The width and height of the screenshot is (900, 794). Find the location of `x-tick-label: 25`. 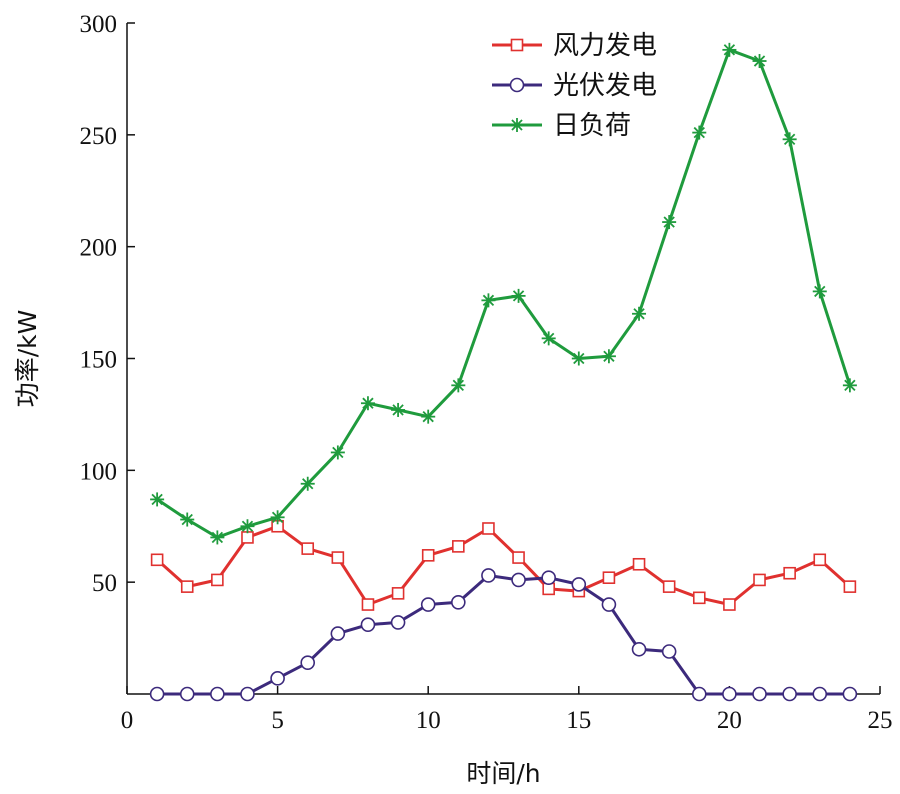

x-tick-label: 25 is located at coordinates (880, 720).